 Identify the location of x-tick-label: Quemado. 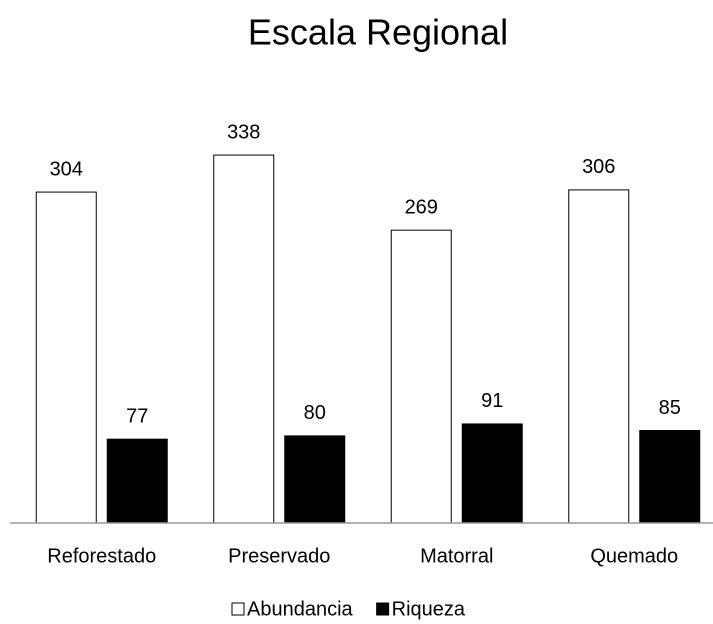
(634, 556).